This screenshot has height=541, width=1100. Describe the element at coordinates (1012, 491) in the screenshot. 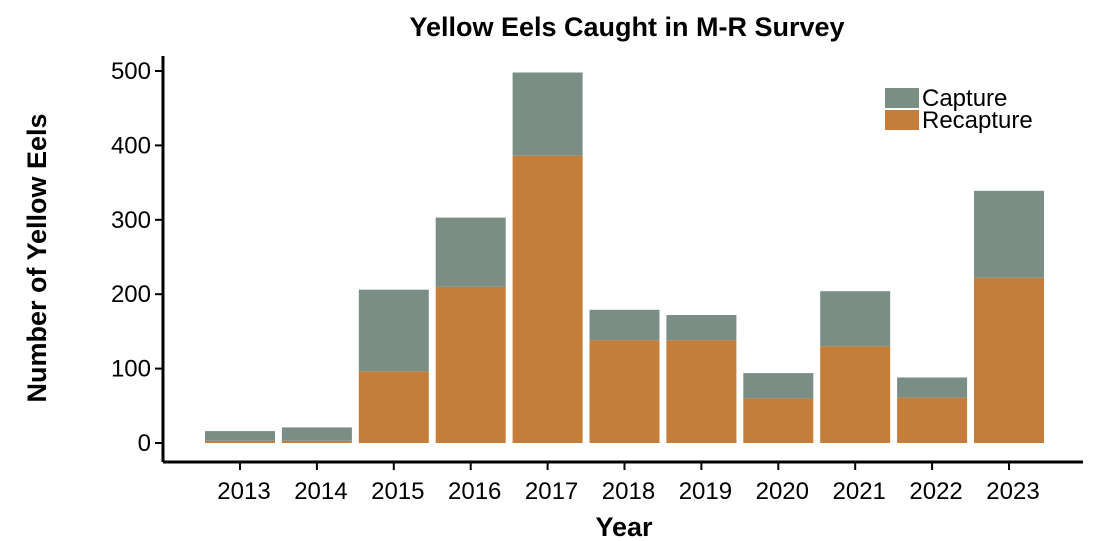

I see `x-tick-label-2023: 2023` at that location.